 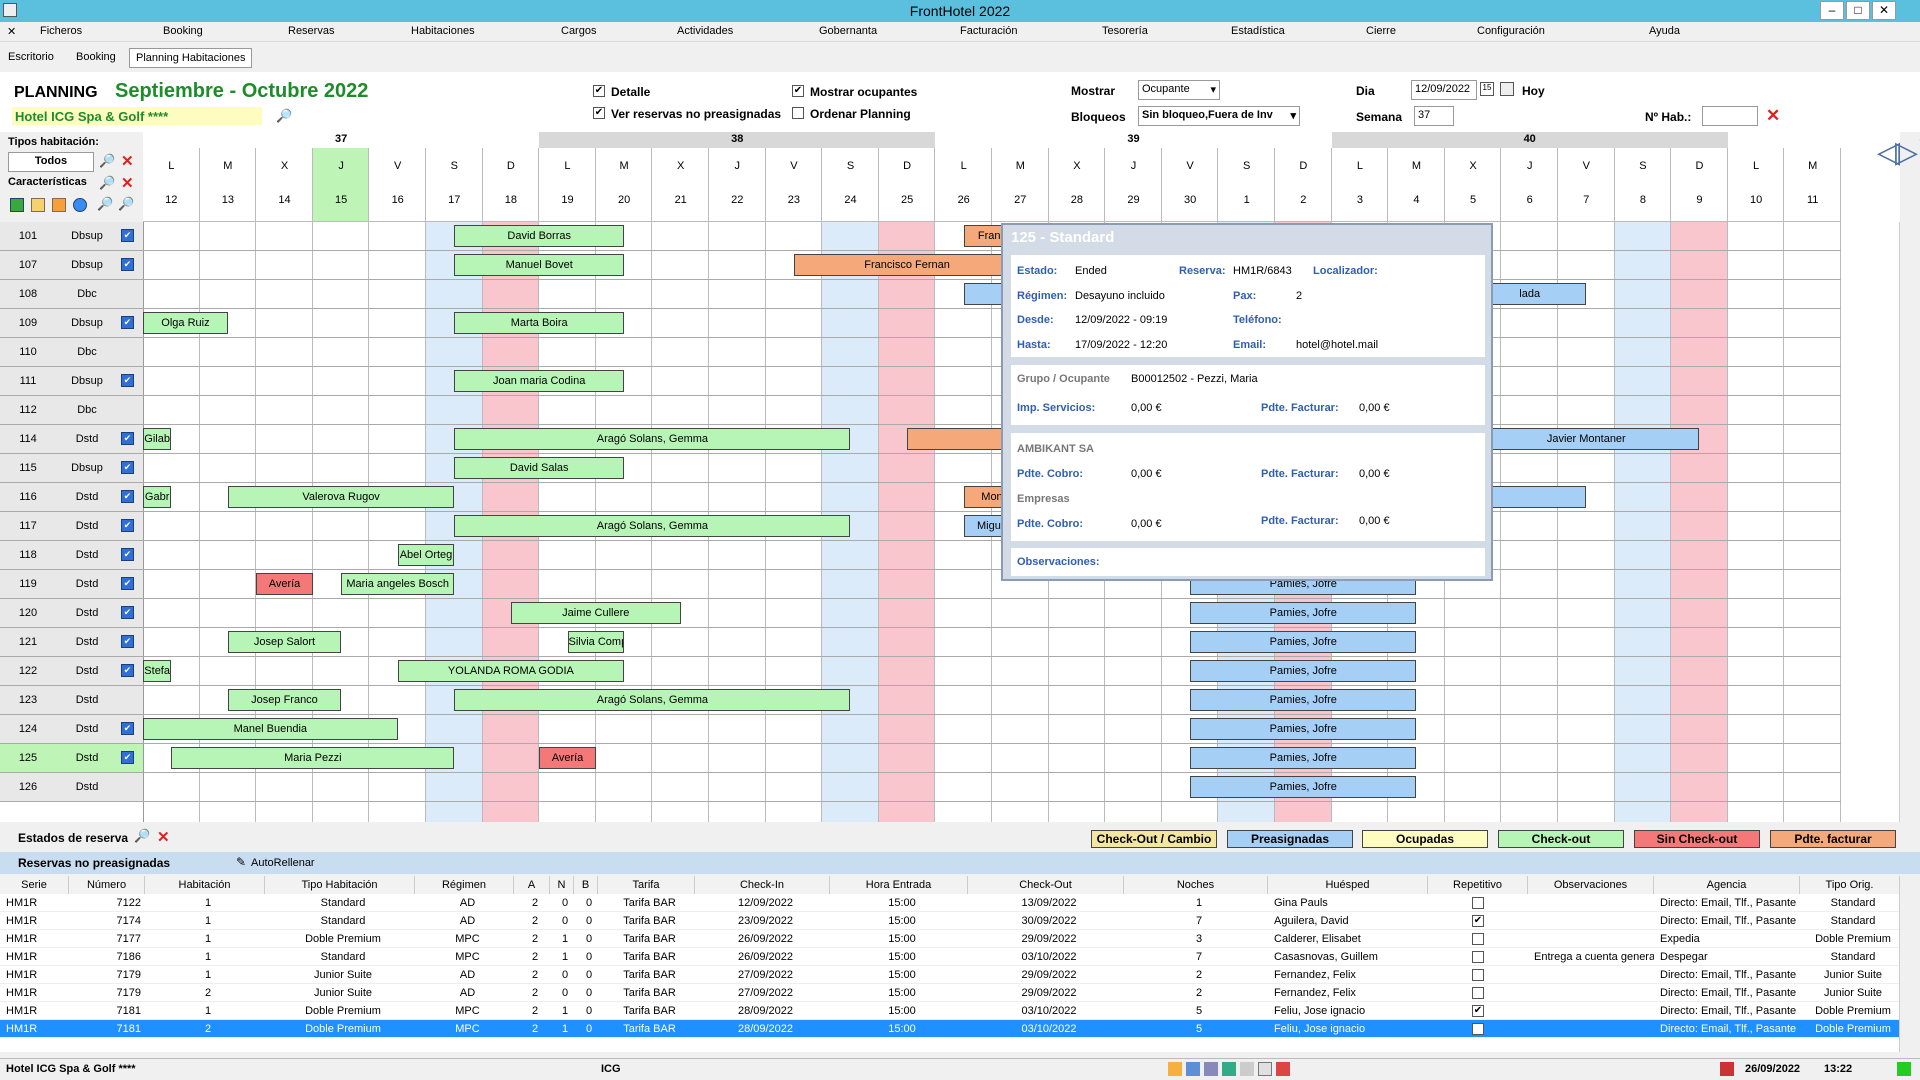 I want to click on menu-item: Cargos, so click(x=579, y=31).